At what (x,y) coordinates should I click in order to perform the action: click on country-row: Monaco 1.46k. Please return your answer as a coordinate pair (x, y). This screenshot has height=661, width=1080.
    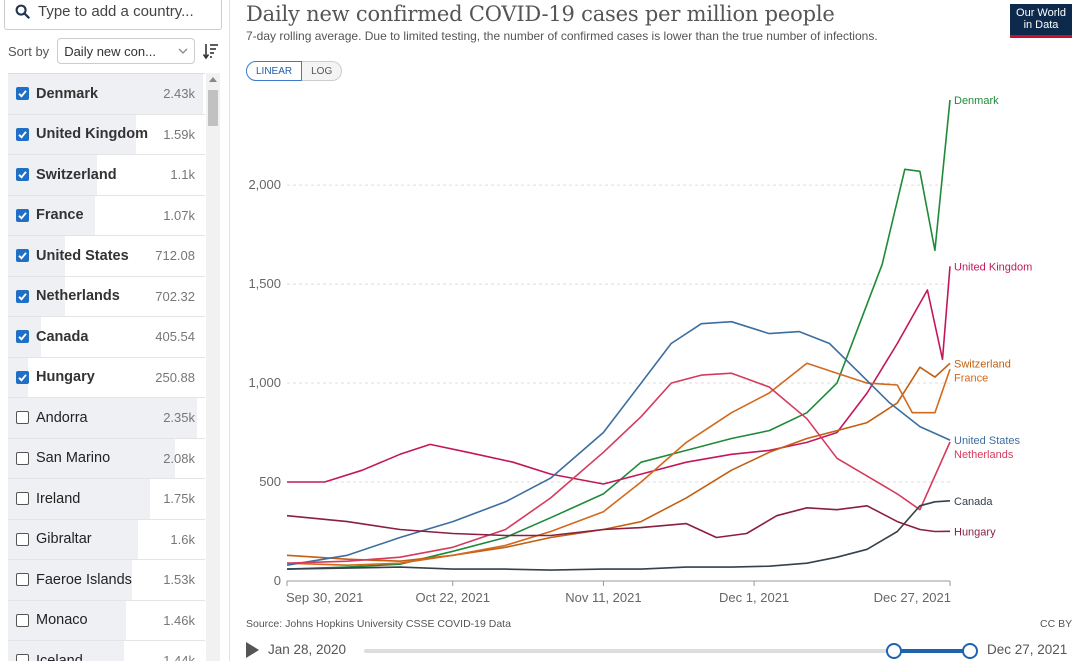
    Looking at the image, I should click on (106, 620).